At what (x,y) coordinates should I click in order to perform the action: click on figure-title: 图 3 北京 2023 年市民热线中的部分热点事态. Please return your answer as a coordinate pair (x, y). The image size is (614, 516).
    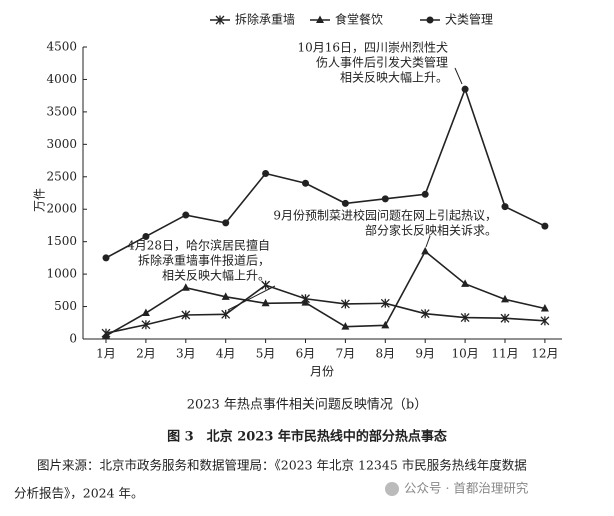
    Looking at the image, I should click on (307, 437).